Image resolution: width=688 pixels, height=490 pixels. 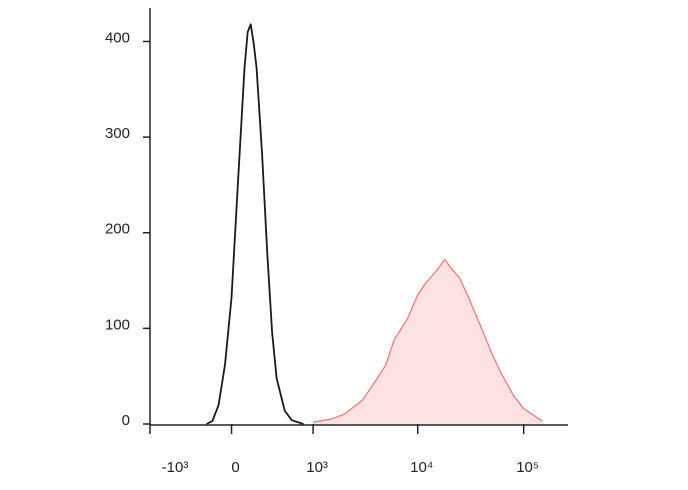 I want to click on x-tick-label: 10³, so click(x=317, y=467).